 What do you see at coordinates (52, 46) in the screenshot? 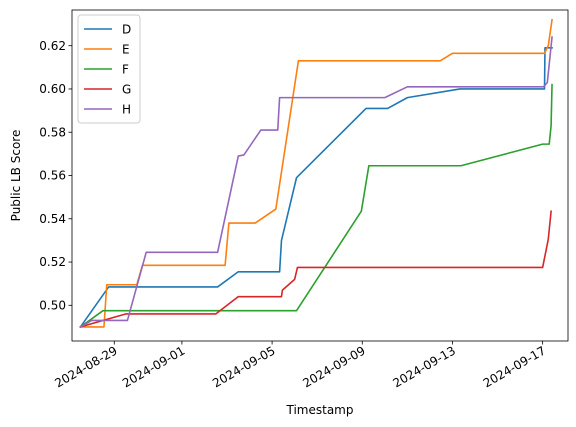
I see `y-tick-label: 0.62` at bounding box center [52, 46].